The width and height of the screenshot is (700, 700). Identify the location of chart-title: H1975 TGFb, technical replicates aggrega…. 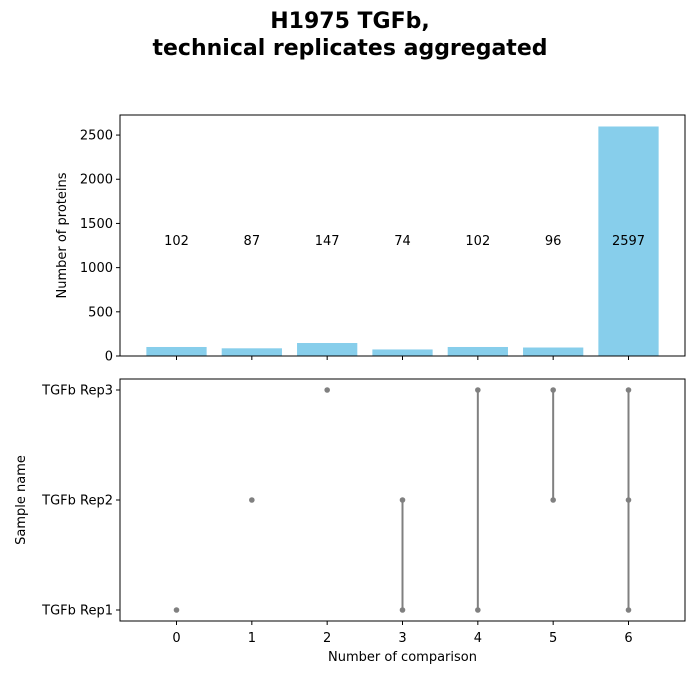
(350, 35).